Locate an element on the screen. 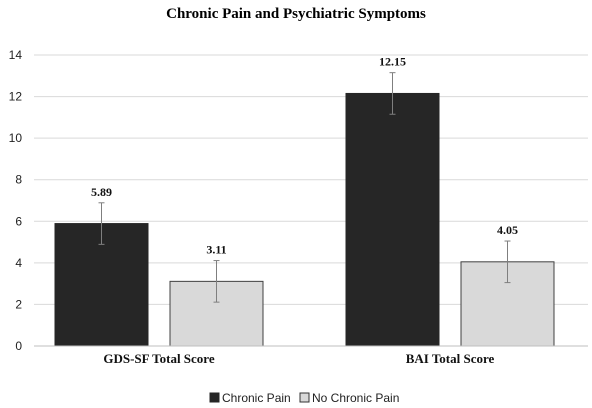 Image resolution: width=592 pixels, height=408 pixels. legend-item-chronic-pain: Chronic Pain is located at coordinates (250, 398).